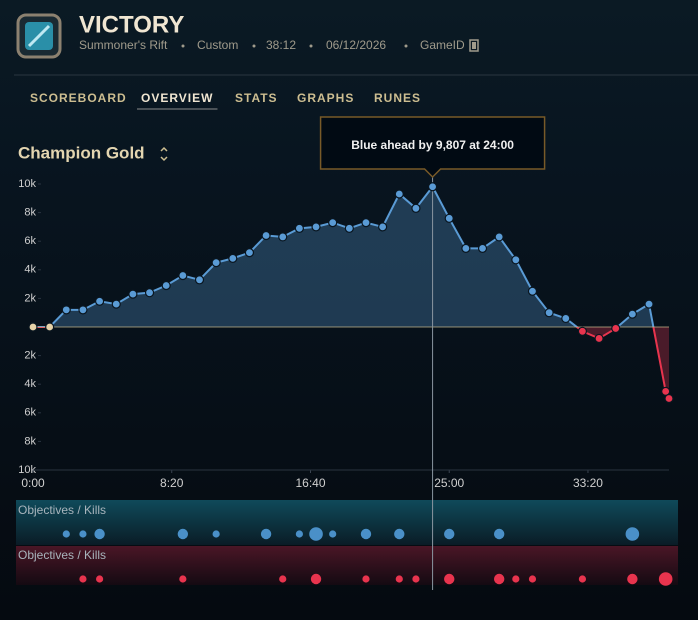 This screenshot has height=620, width=698. What do you see at coordinates (164, 154) in the screenshot?
I see `metric-dropdown` at bounding box center [164, 154].